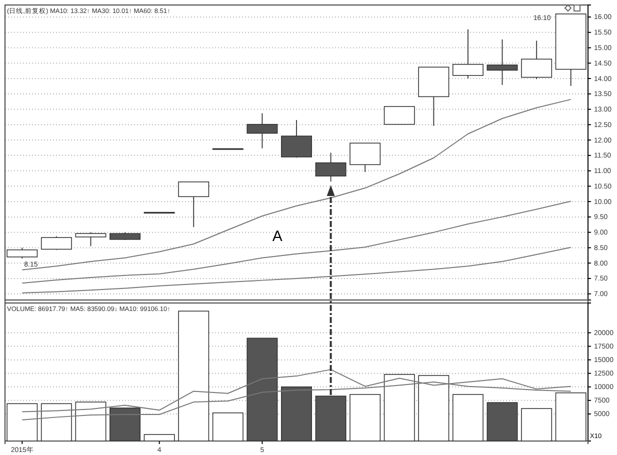 This screenshot has width=617, height=455. Describe the element at coordinates (297, 270) in the screenshot. I see `line-series` at that location.